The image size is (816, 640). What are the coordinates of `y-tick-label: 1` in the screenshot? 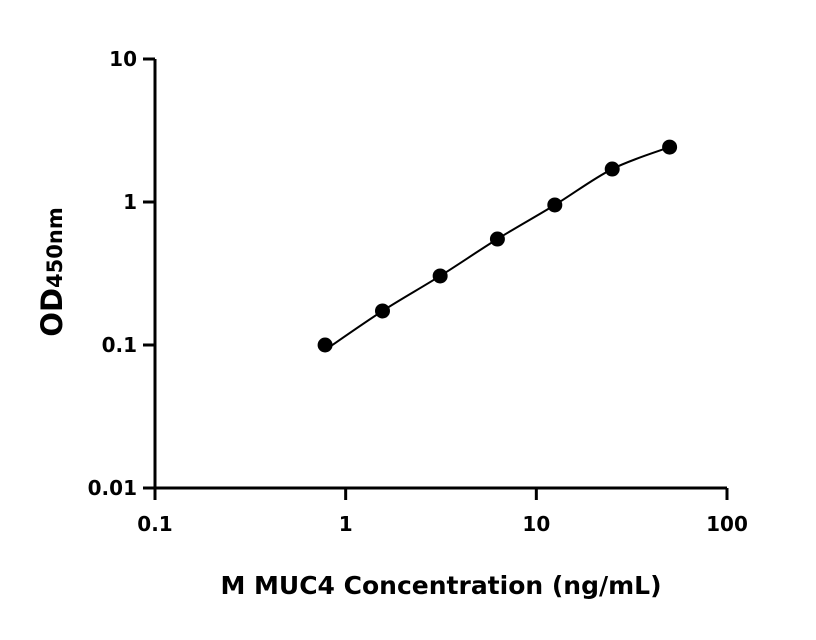 It's located at (130, 202).